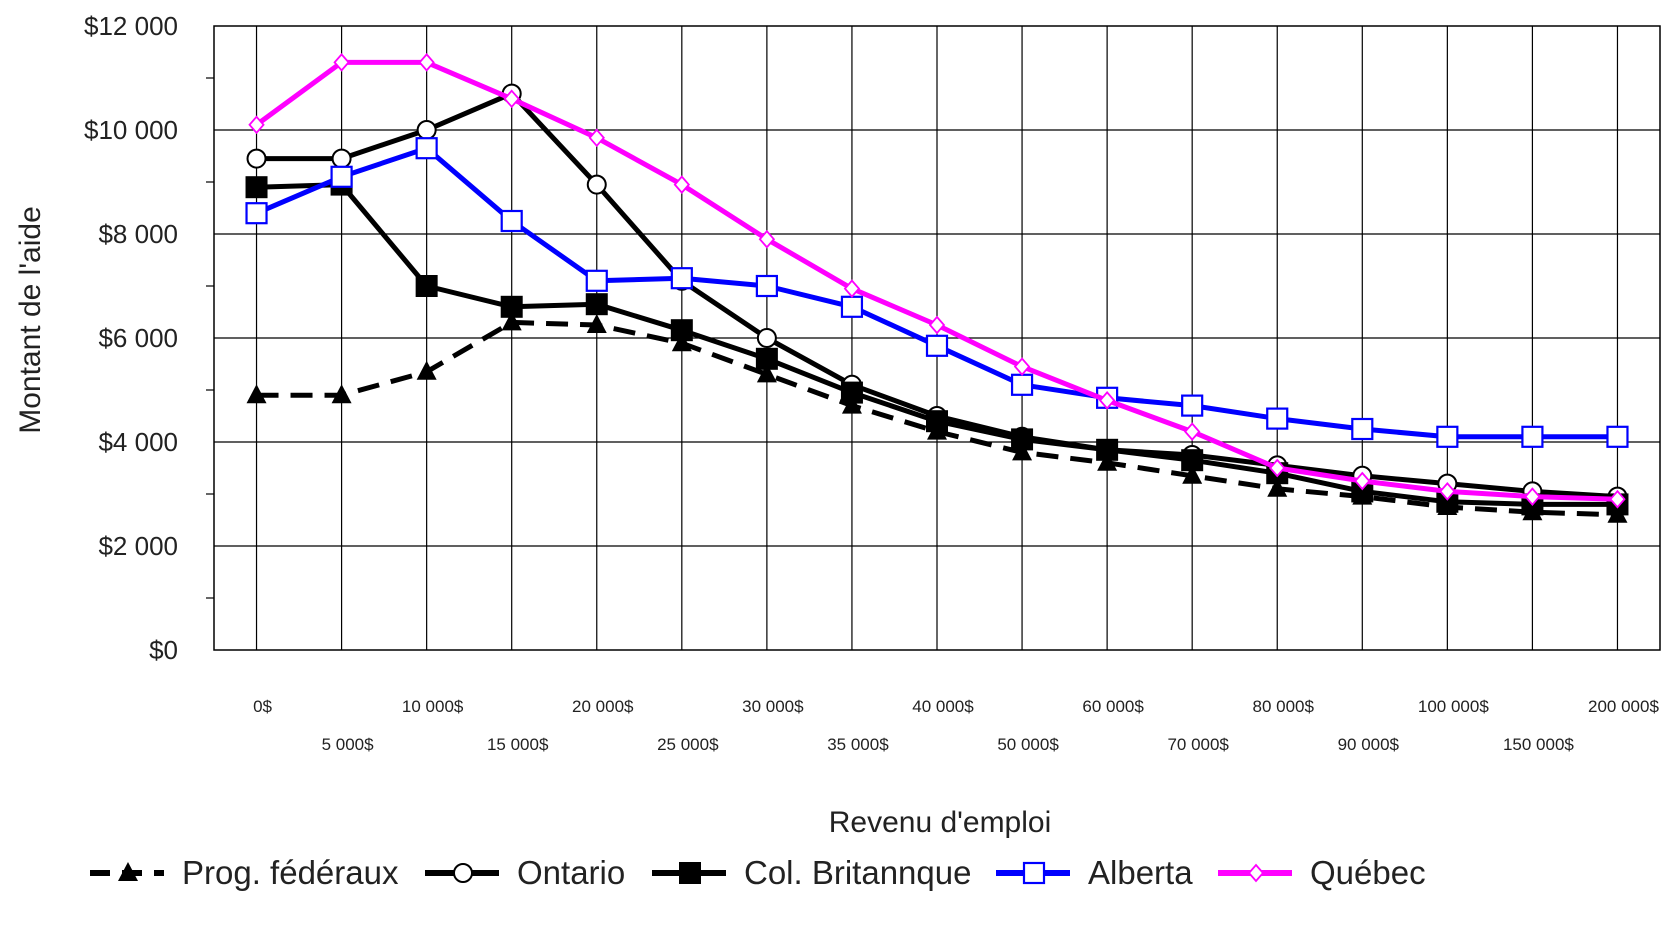  I want to click on x-tick-label: 0$, so click(262, 706).